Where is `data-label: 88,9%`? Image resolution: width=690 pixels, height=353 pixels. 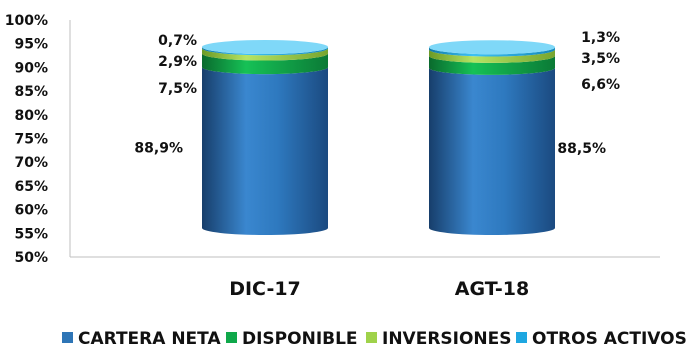 data-label: 88,9% is located at coordinates (158, 149).